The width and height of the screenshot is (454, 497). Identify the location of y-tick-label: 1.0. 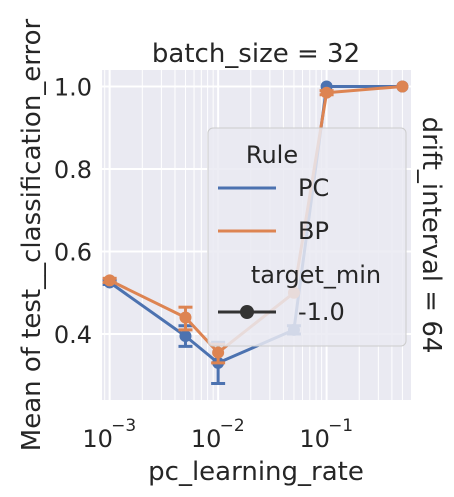
(73, 88).